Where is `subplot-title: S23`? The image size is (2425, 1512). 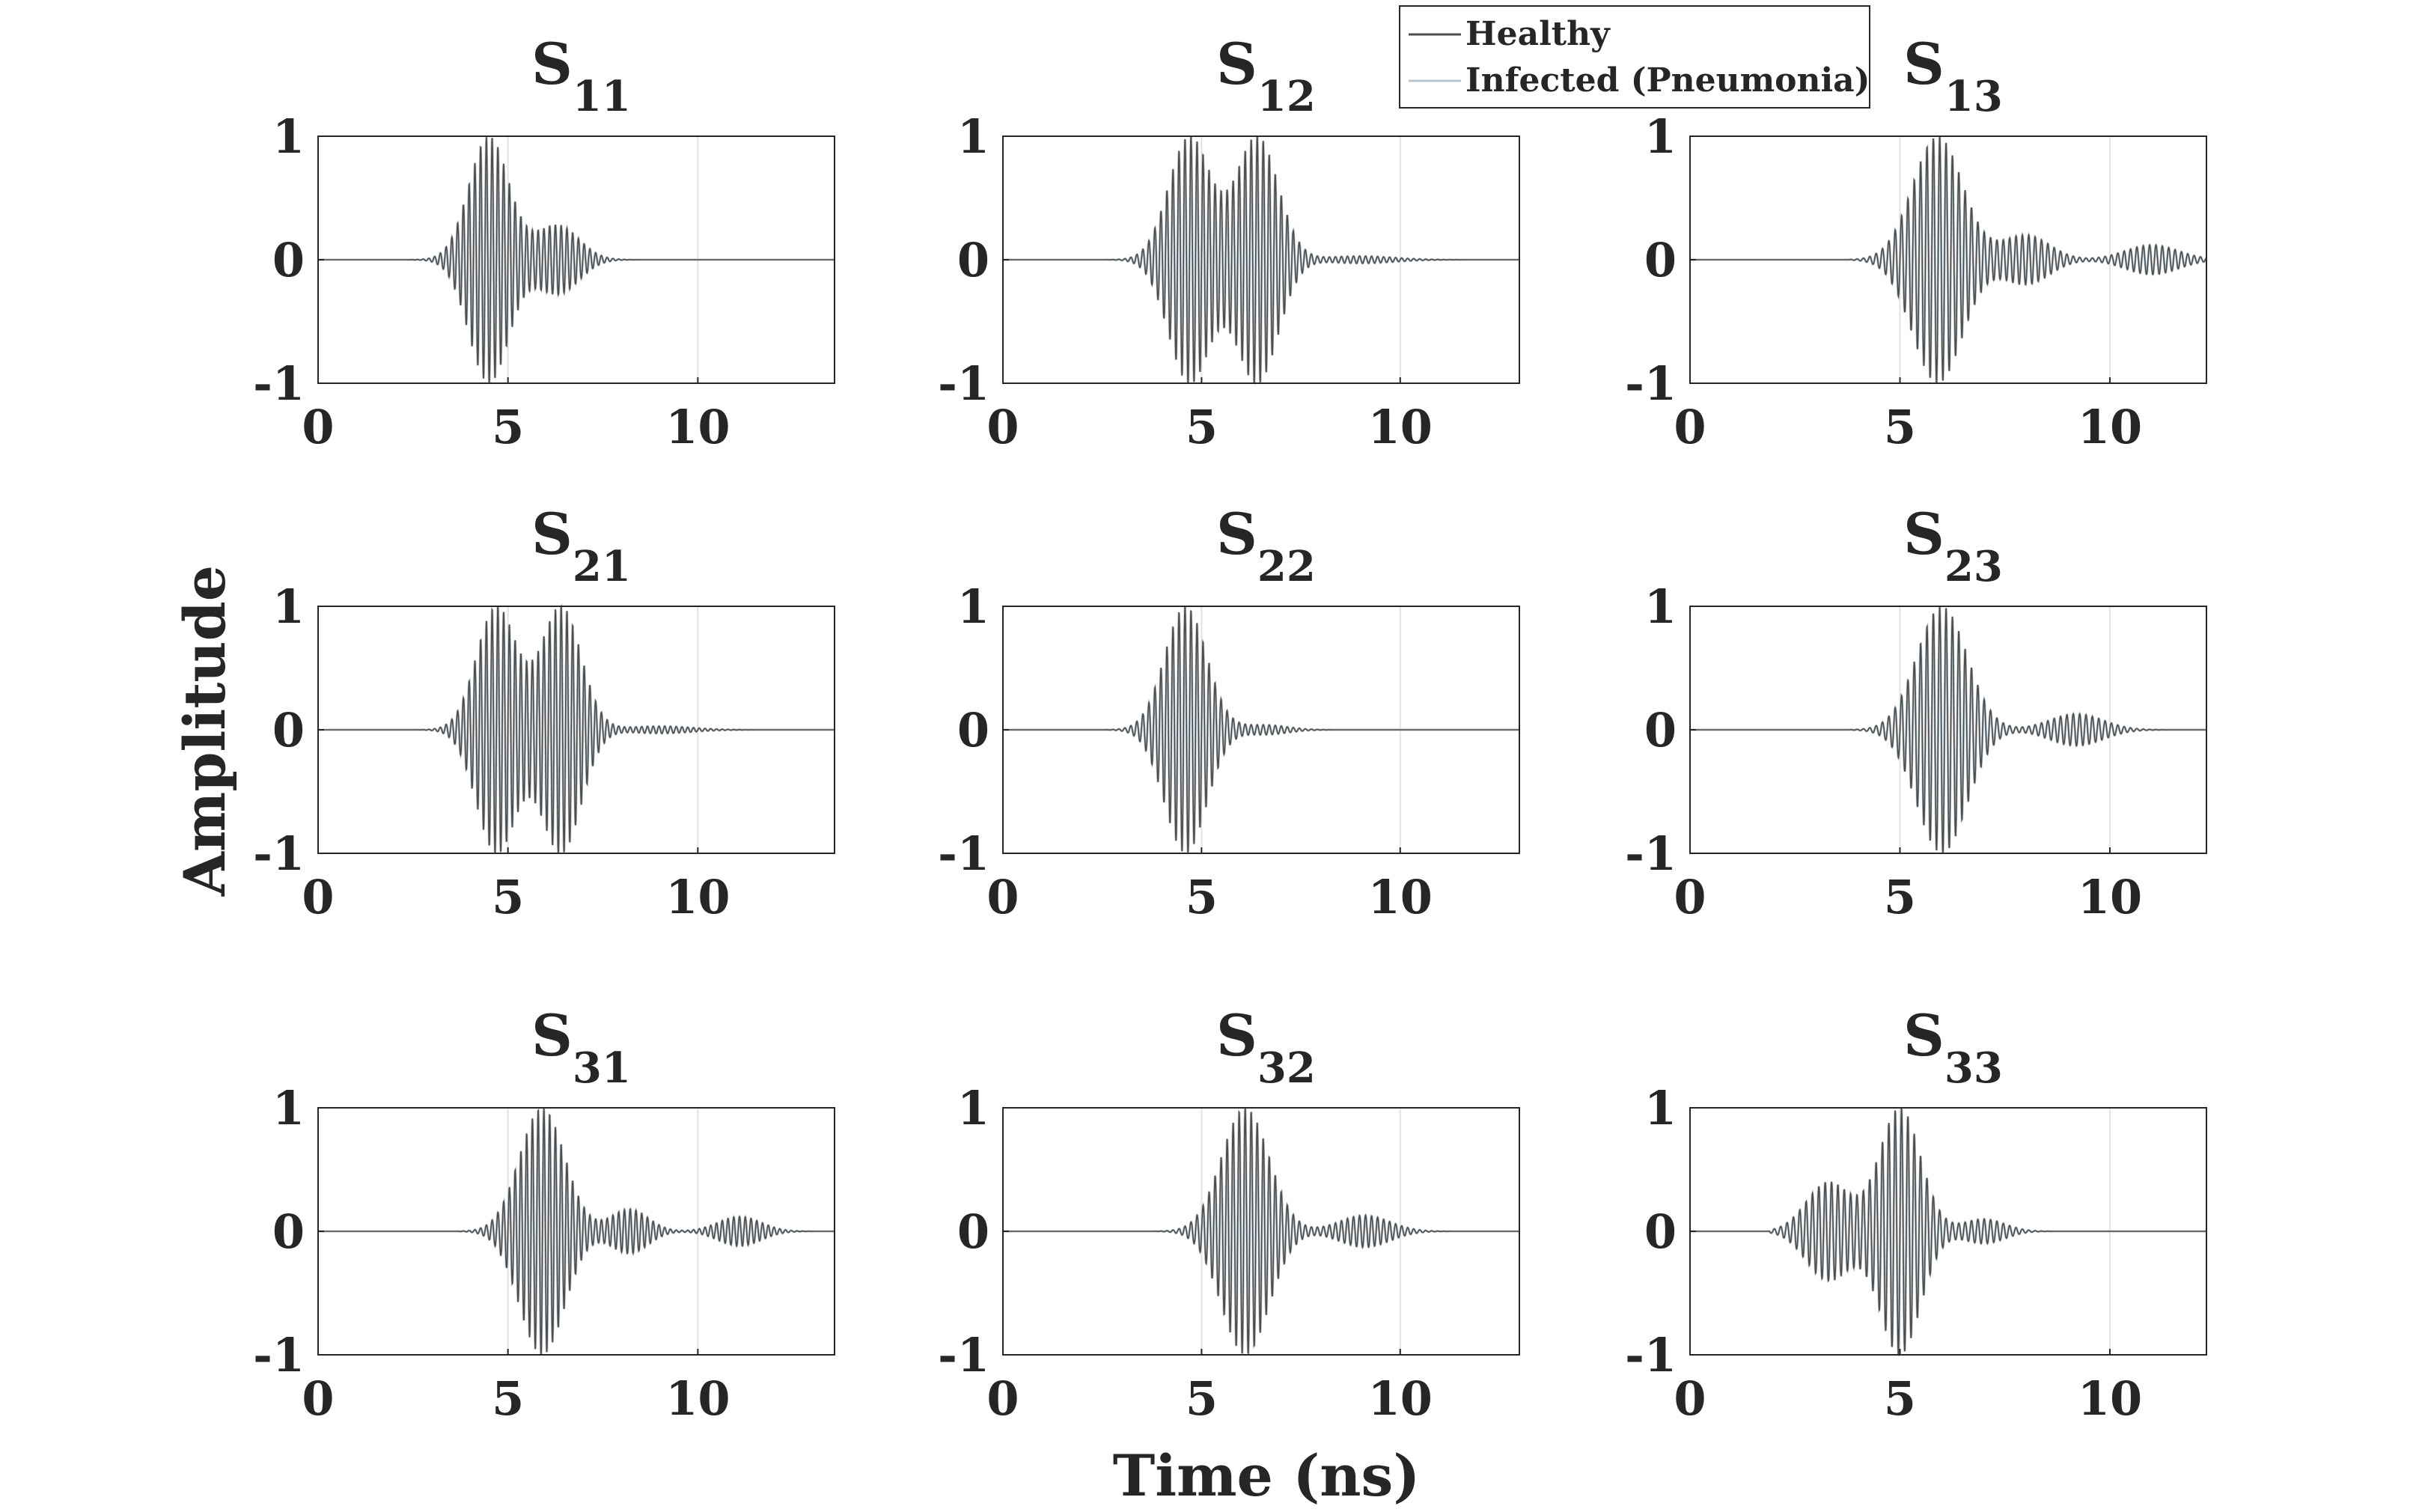
subplot-title: S23 is located at coordinates (1953, 546).